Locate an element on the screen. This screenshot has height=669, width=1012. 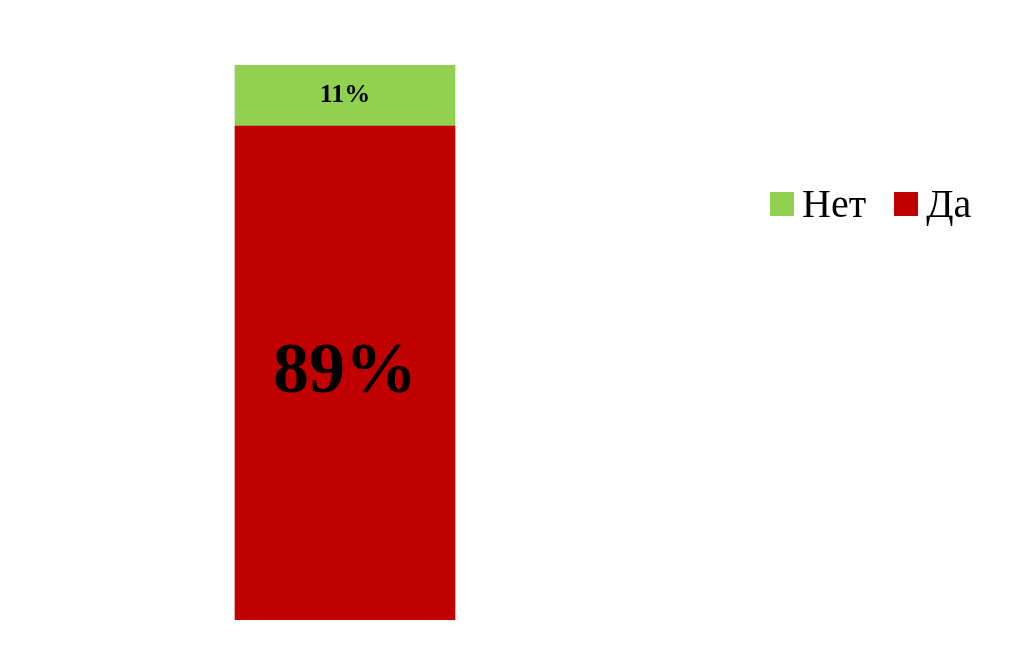
legend-label: Да is located at coordinates (949, 203).